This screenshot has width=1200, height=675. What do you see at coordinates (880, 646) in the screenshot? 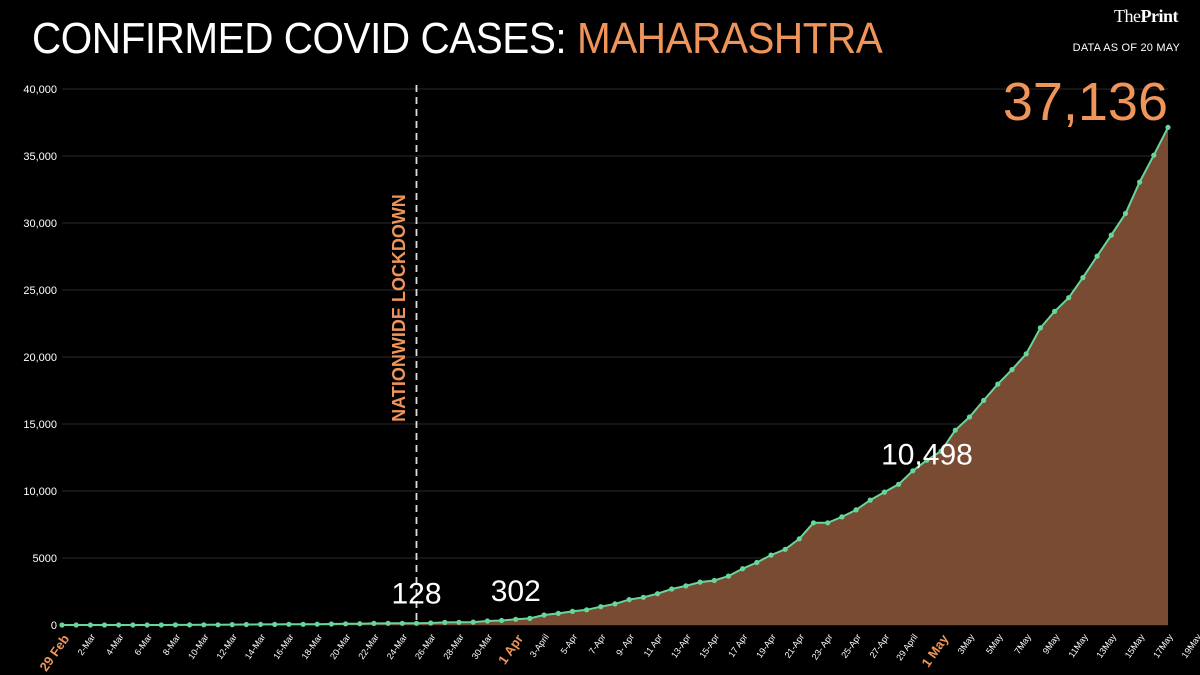
I see `x-tick-label: 27-Apr` at bounding box center [880, 646].